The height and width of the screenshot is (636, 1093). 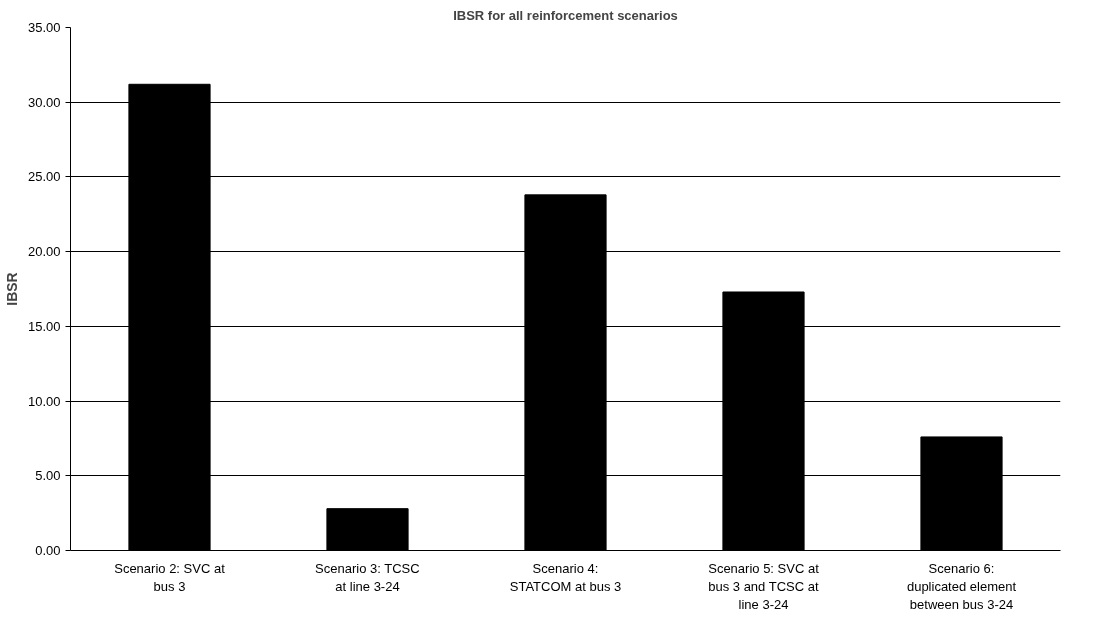 What do you see at coordinates (961, 586) in the screenshot?
I see `x-tick-label: Scenario 6: duplicated element between bus 3-24` at bounding box center [961, 586].